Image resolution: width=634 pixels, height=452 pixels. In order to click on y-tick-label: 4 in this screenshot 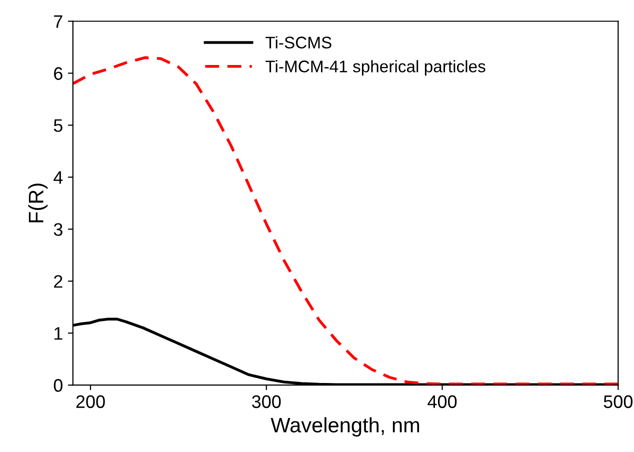, I will do `click(58, 177)`.